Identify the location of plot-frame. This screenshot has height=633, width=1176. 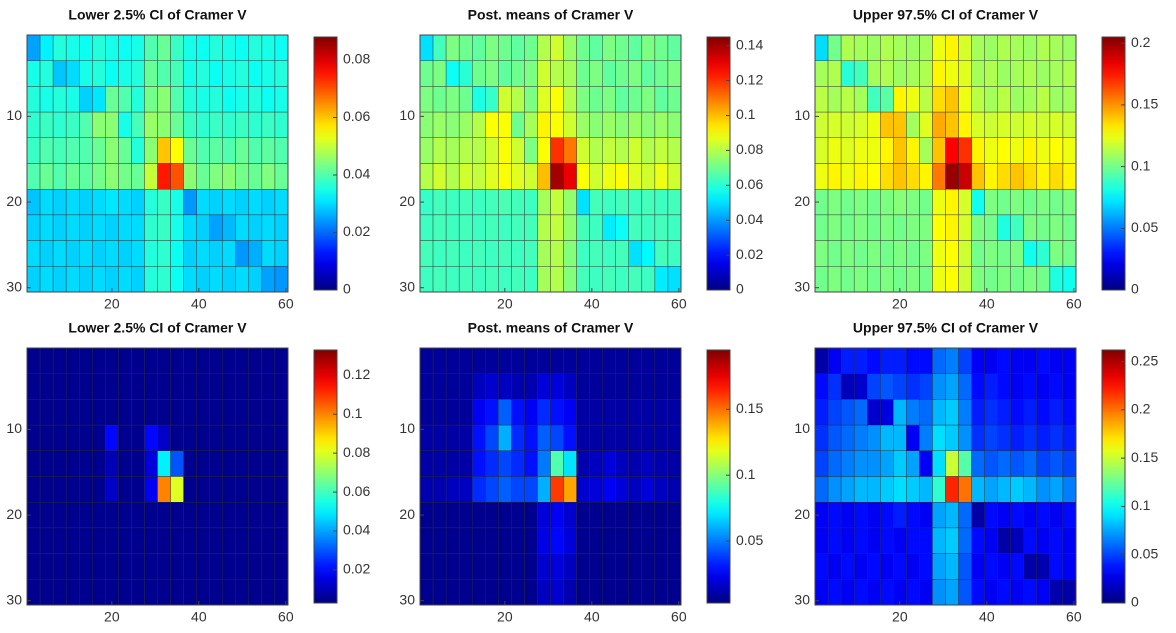
(550, 163).